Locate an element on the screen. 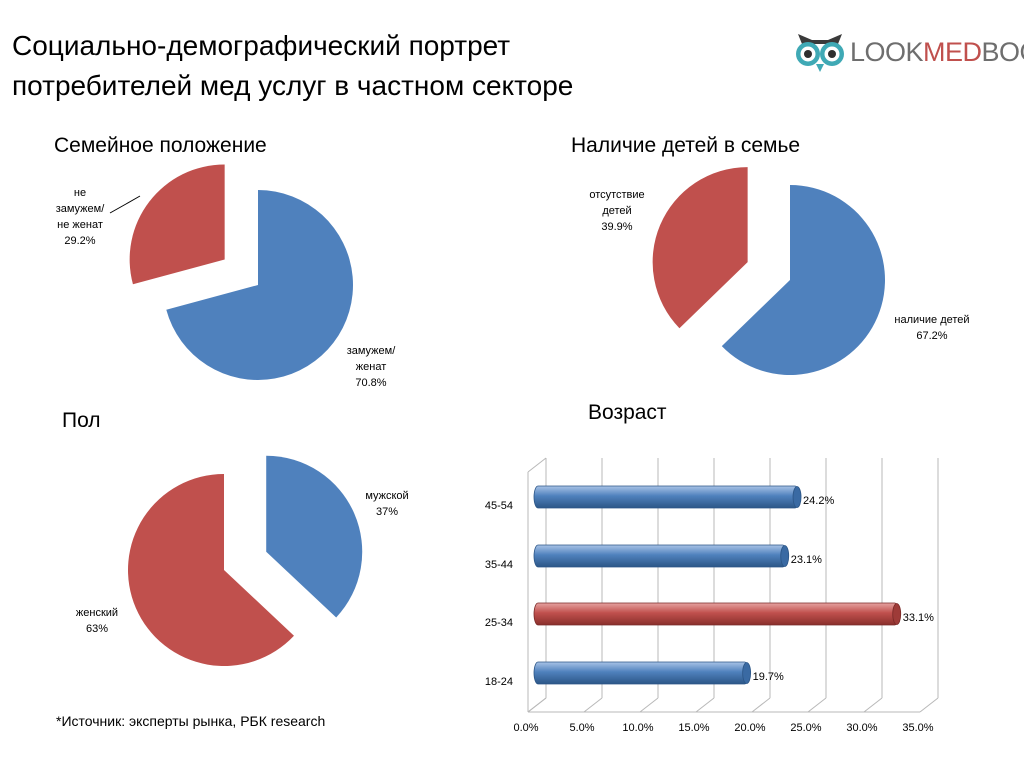  label-value: 29.2% is located at coordinates (80, 241).